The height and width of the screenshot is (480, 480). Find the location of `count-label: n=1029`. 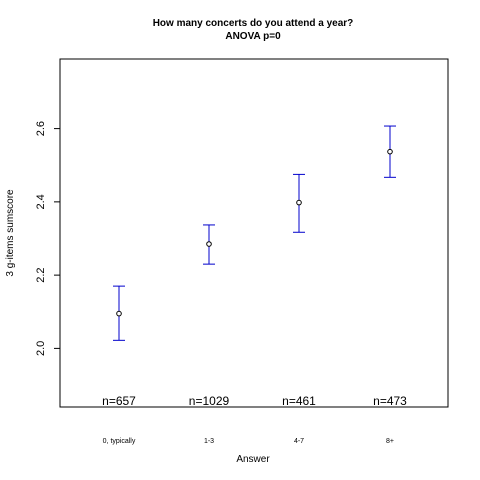

count-label: n=1029 is located at coordinates (209, 401).